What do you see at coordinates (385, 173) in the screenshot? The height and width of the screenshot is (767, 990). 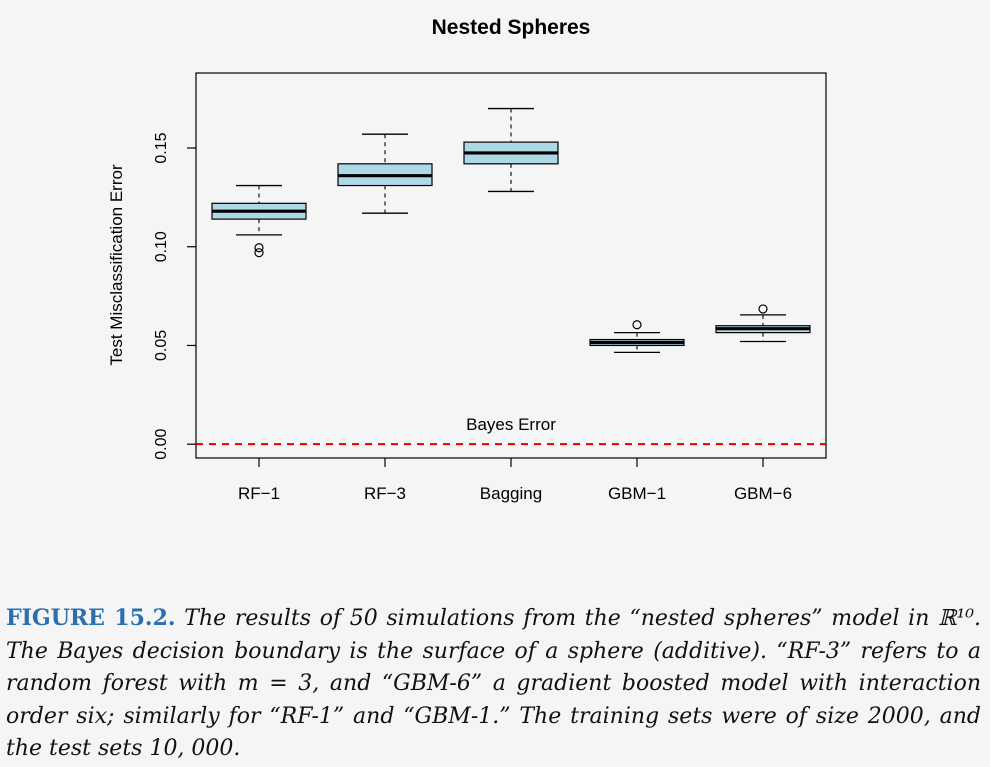 I see `box-RF−3` at bounding box center [385, 173].